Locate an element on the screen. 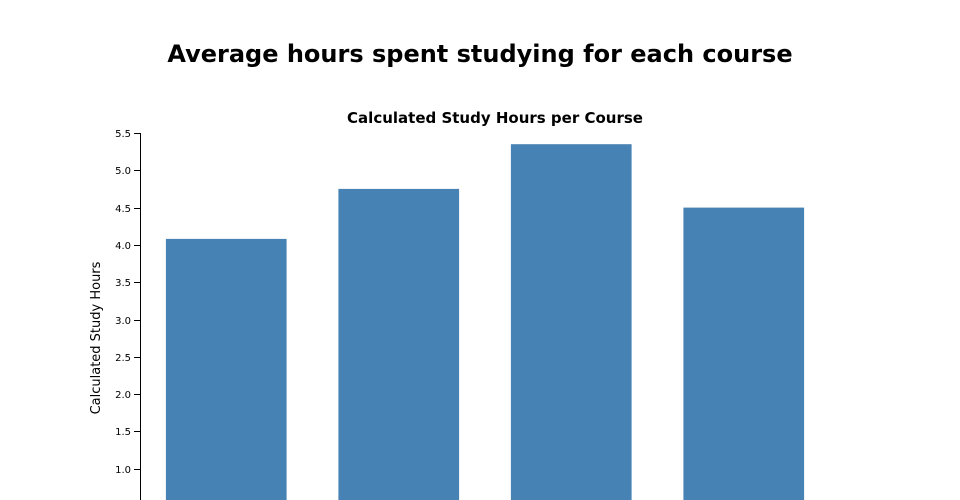  y-tick-label: 5.5 is located at coordinates (123, 134).